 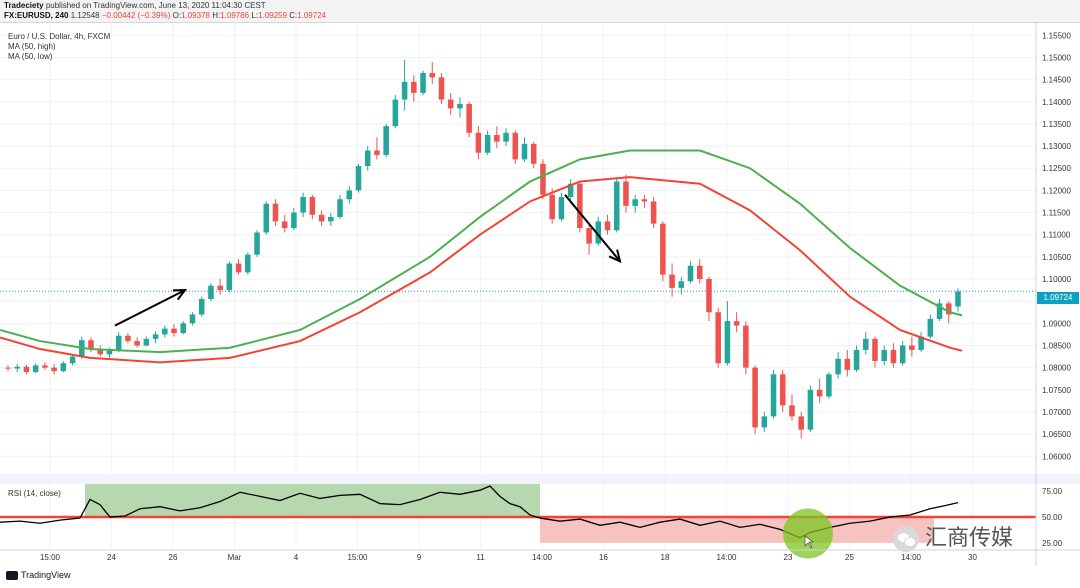 I want to click on ohlc-h: 1.09786, so click(x=235, y=15).